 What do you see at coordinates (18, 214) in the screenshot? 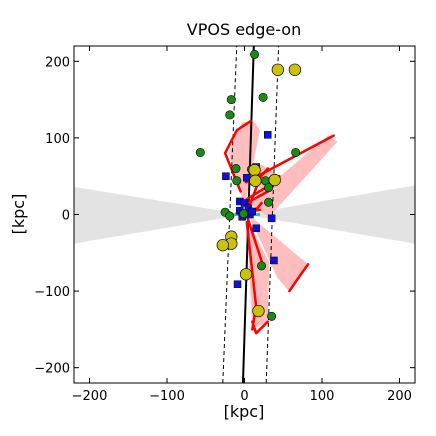
I see `y-axis-label: [kpc]` at bounding box center [18, 214].